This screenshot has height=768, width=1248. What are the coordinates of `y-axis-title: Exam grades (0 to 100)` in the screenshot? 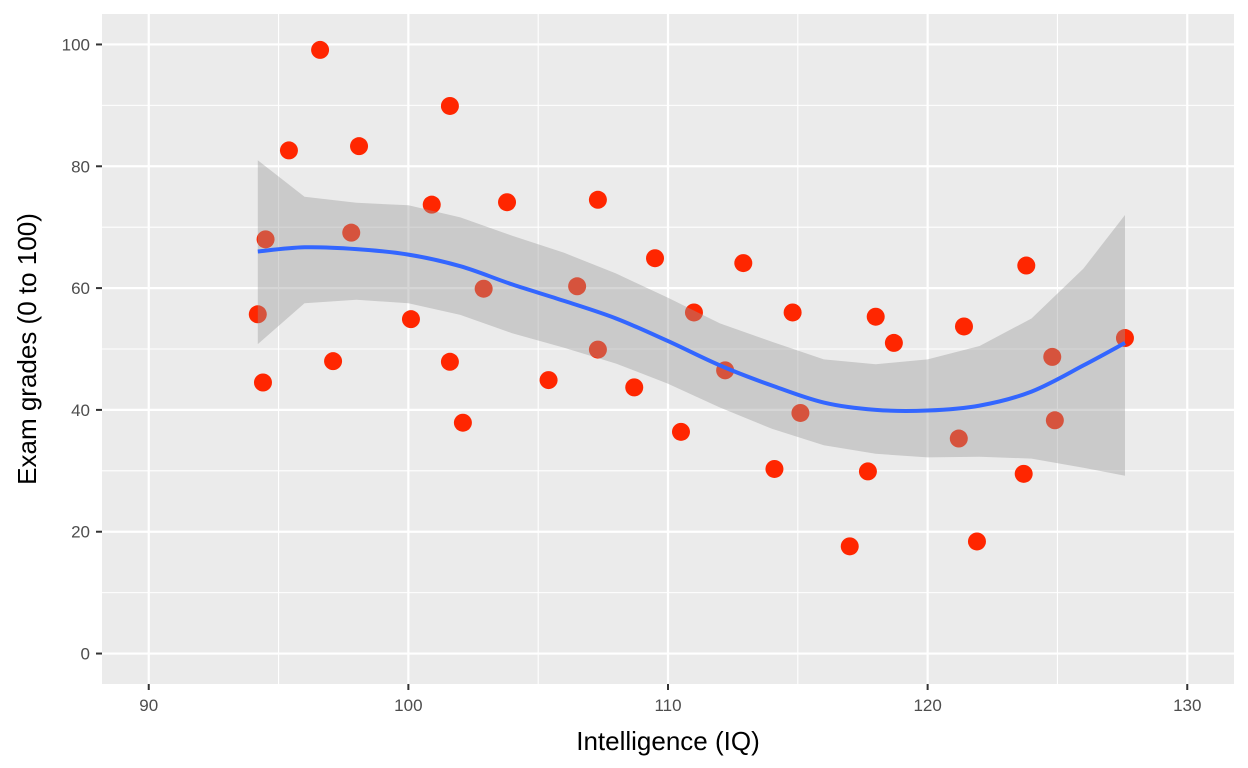 It's located at (27, 349).